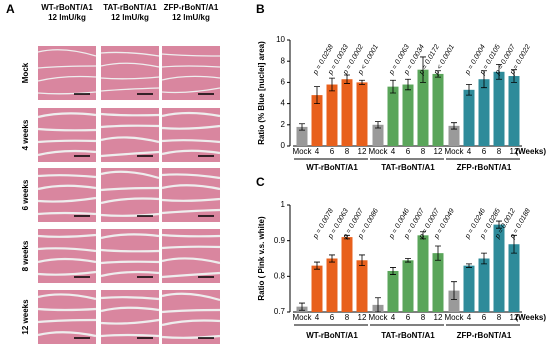  Describe the element at coordinates (332, 167) in the screenshot. I see `group-label: WT-rBoNT/A1` at that location.